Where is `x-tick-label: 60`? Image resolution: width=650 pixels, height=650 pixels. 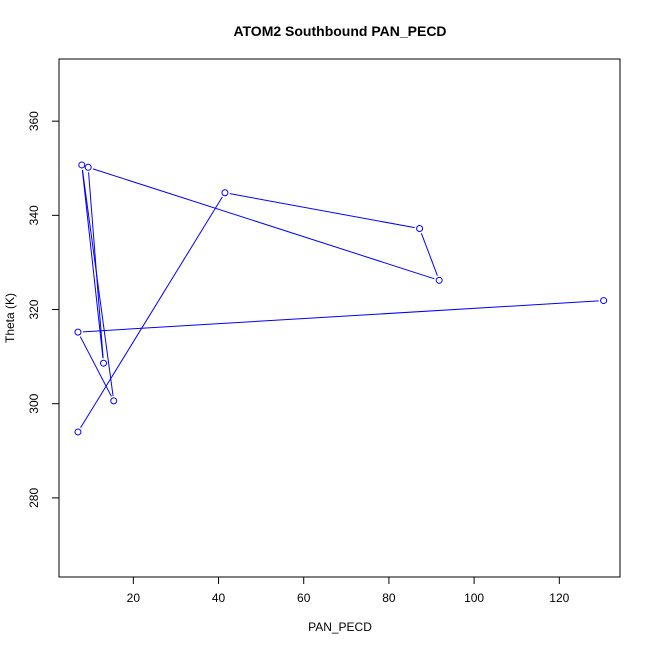
x-tick-label: 60 is located at coordinates (304, 598).